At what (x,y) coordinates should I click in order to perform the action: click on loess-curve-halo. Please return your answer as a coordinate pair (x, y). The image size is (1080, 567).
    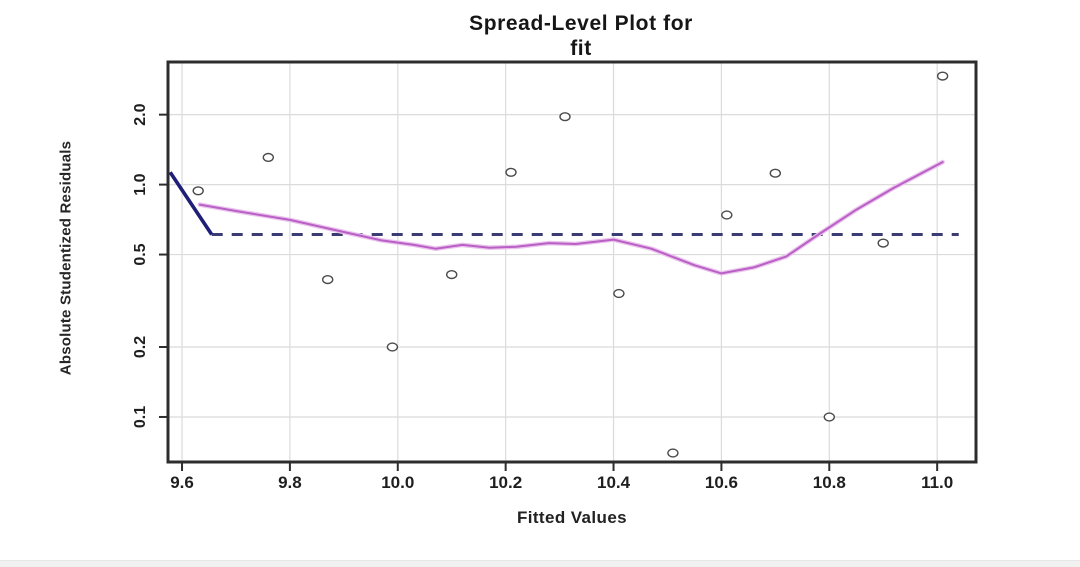
    Looking at the image, I should click on (571, 217).